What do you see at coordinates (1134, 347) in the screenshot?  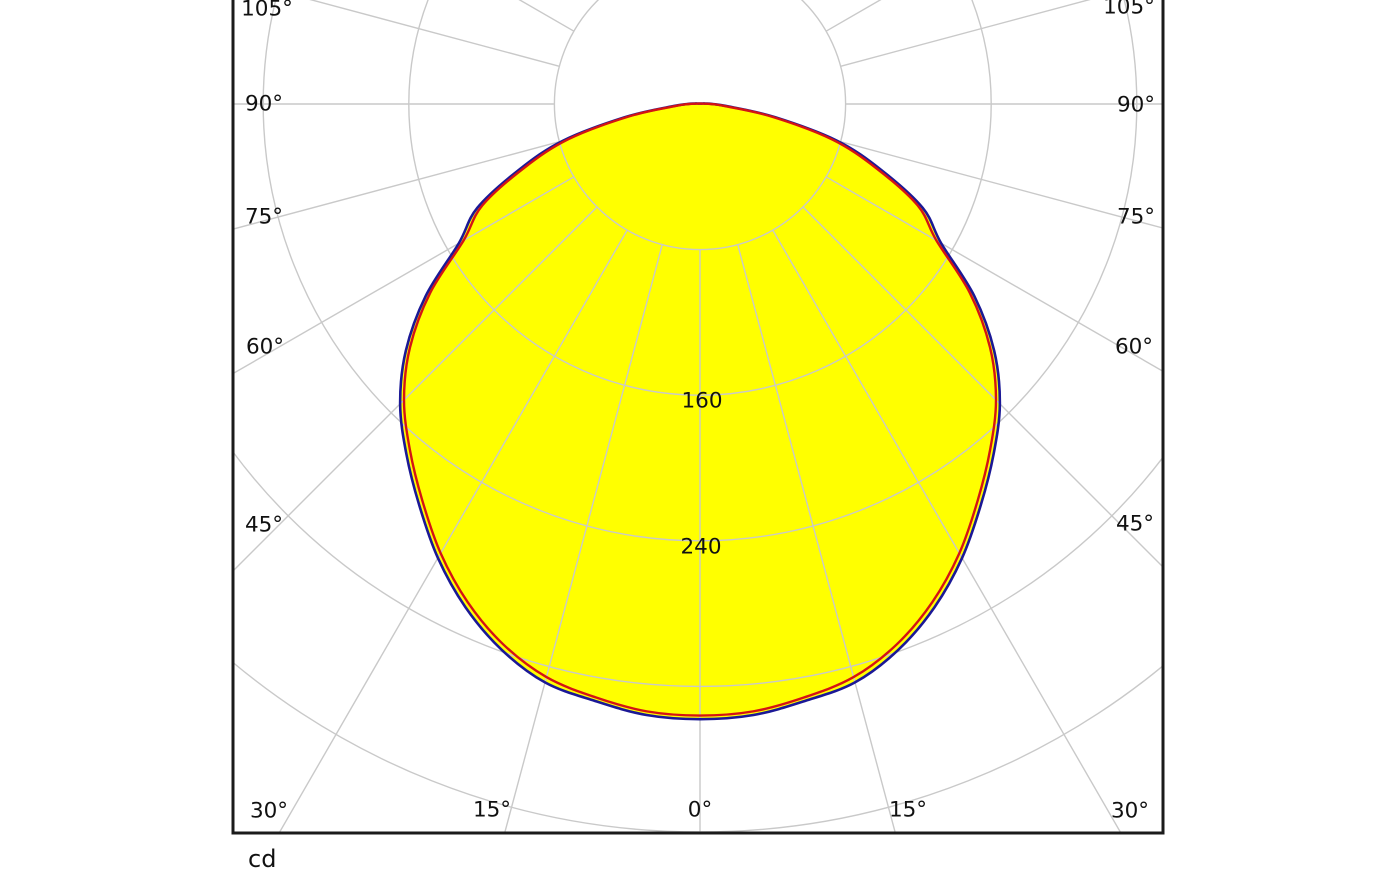 I see `angle-tick-label-11: 60°` at bounding box center [1134, 347].